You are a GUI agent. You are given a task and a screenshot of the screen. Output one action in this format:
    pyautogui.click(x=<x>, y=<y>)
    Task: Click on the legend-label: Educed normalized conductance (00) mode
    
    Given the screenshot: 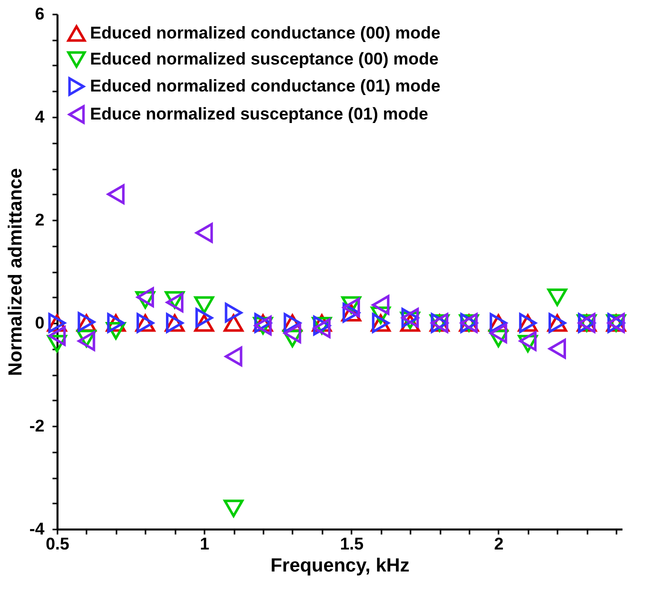 What is the action you would take?
    pyautogui.click(x=265, y=33)
    